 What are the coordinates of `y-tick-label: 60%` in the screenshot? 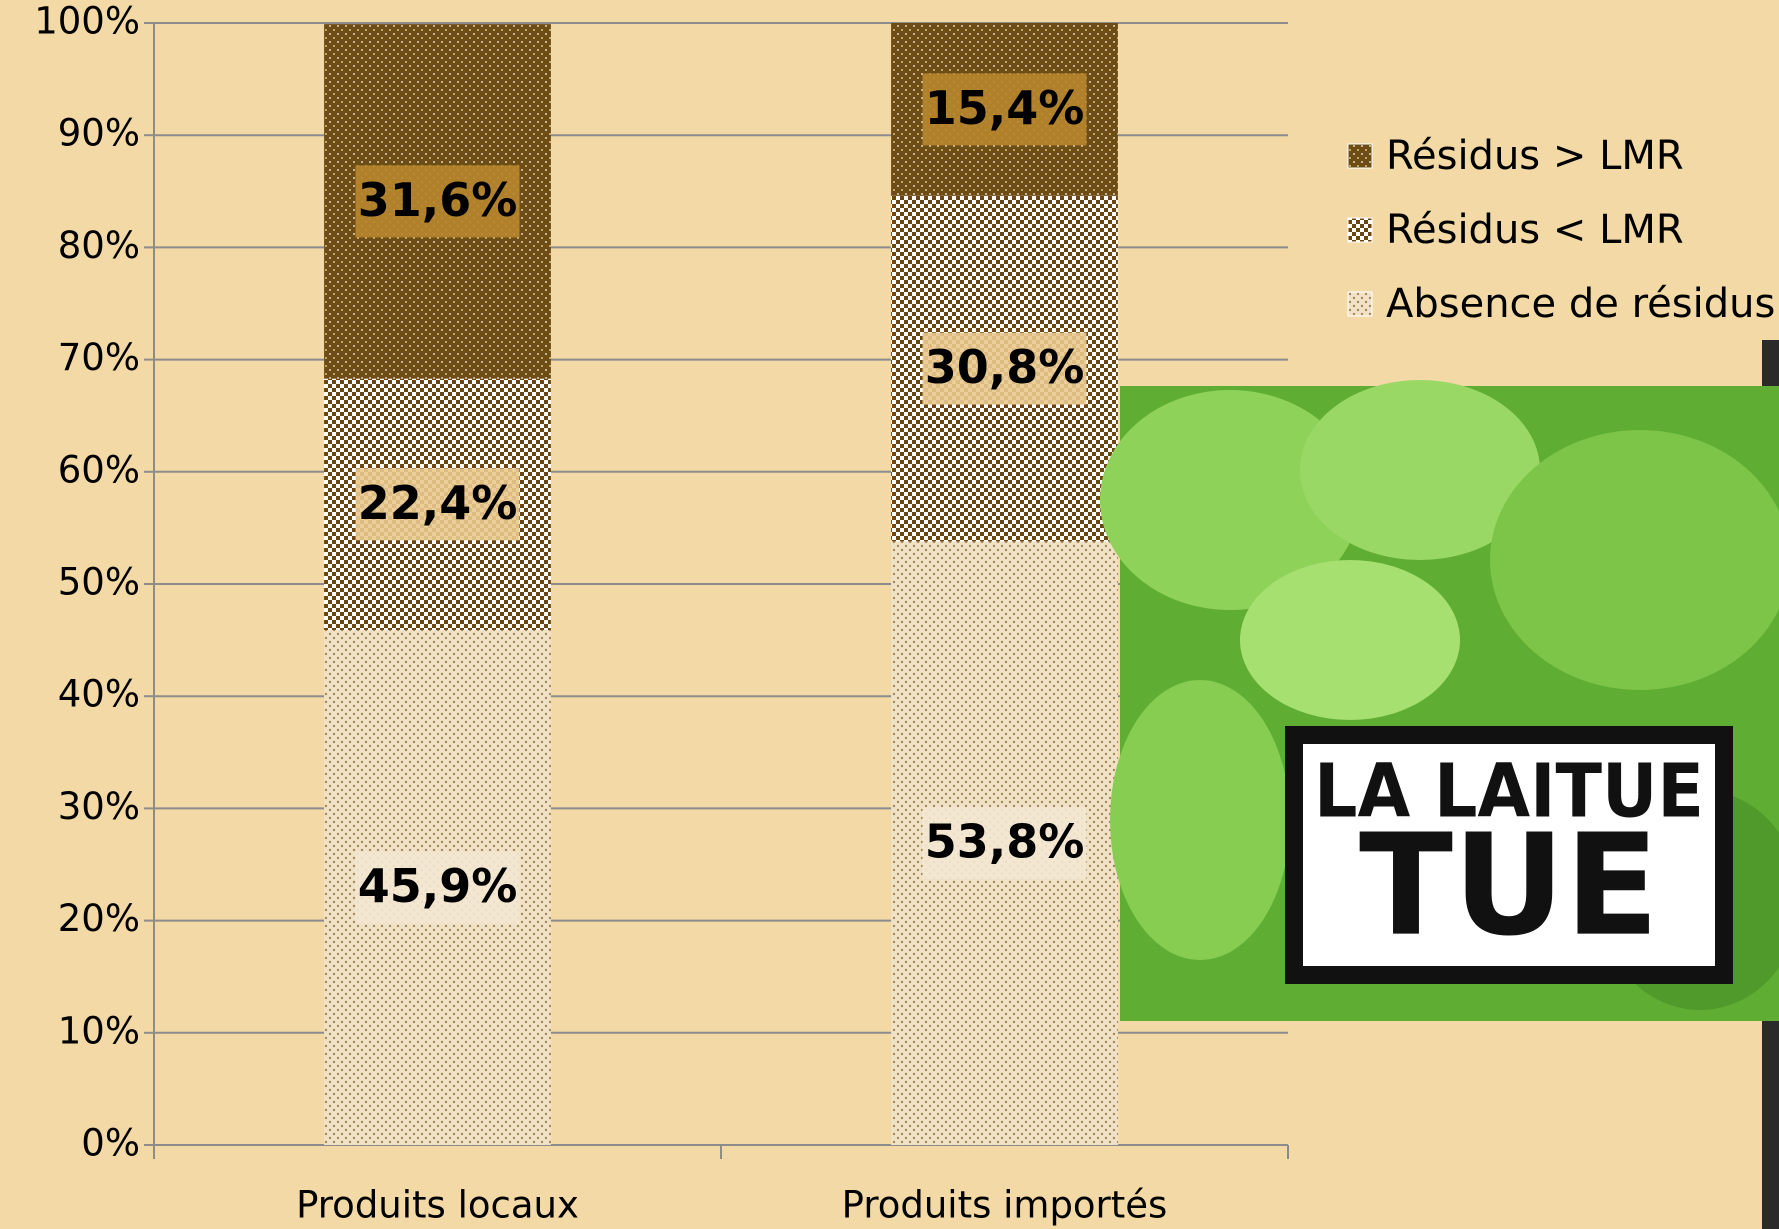 It's located at (99, 469).